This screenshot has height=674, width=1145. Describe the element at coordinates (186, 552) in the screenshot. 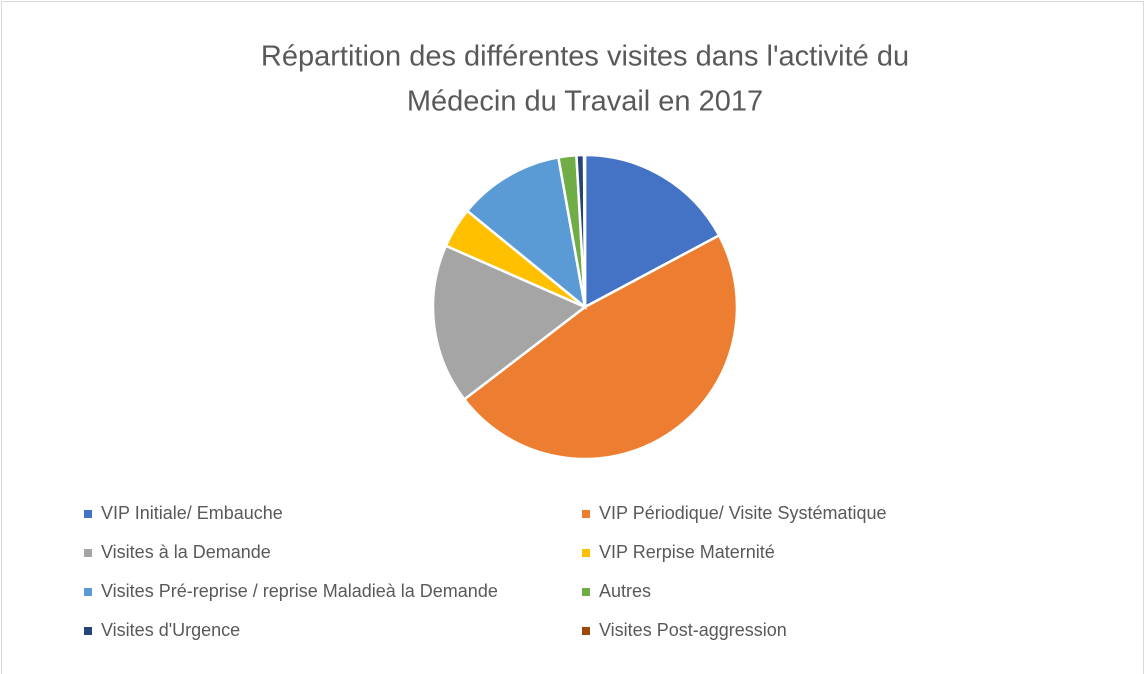

I see `legend-label: Visites à la Demande` at that location.